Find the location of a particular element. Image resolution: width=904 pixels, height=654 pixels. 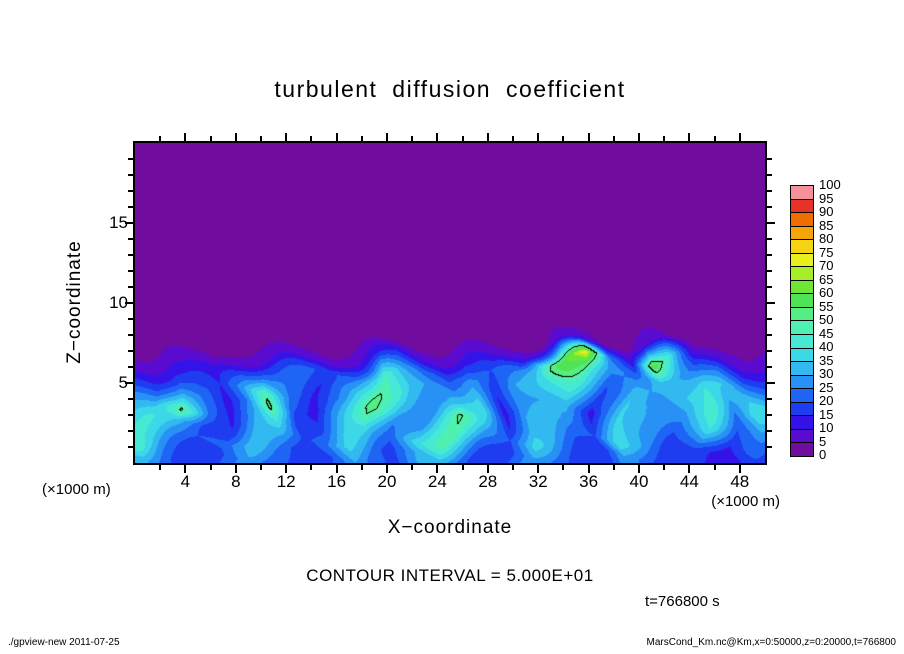

colorbar-tick-label: 20 is located at coordinates (826, 400).